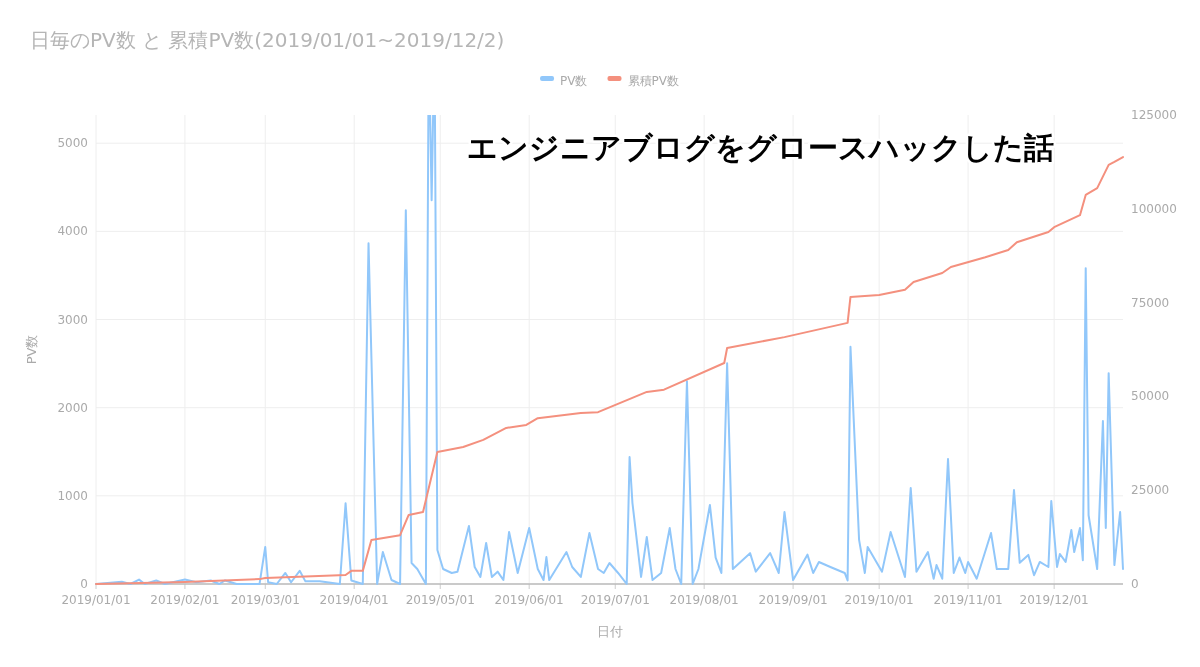  I want to click on legend-label: PV数, so click(574, 80).